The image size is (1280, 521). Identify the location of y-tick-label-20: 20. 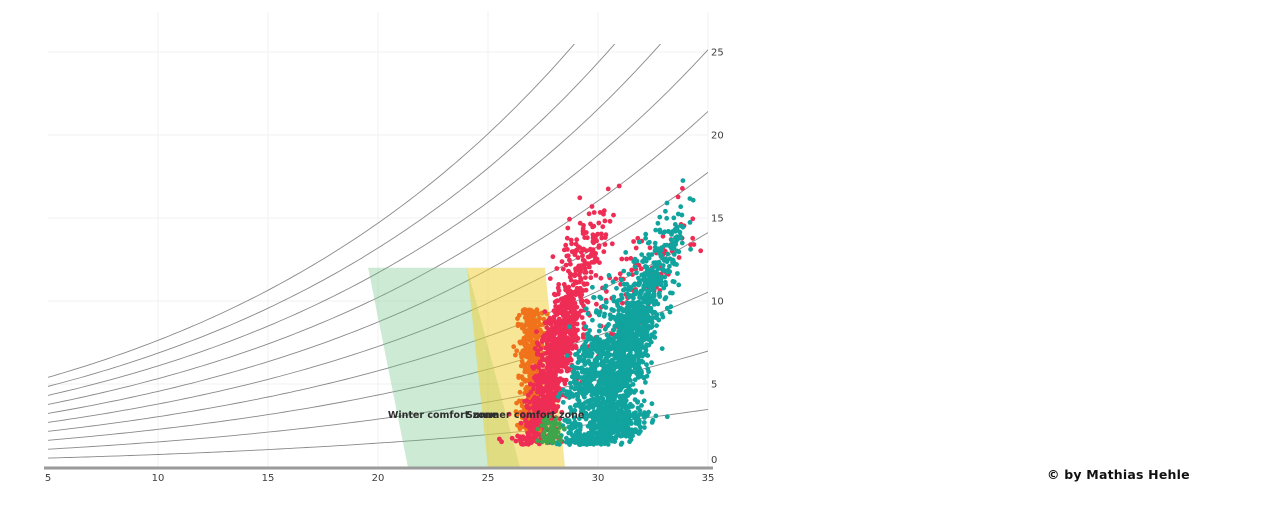
(717, 136).